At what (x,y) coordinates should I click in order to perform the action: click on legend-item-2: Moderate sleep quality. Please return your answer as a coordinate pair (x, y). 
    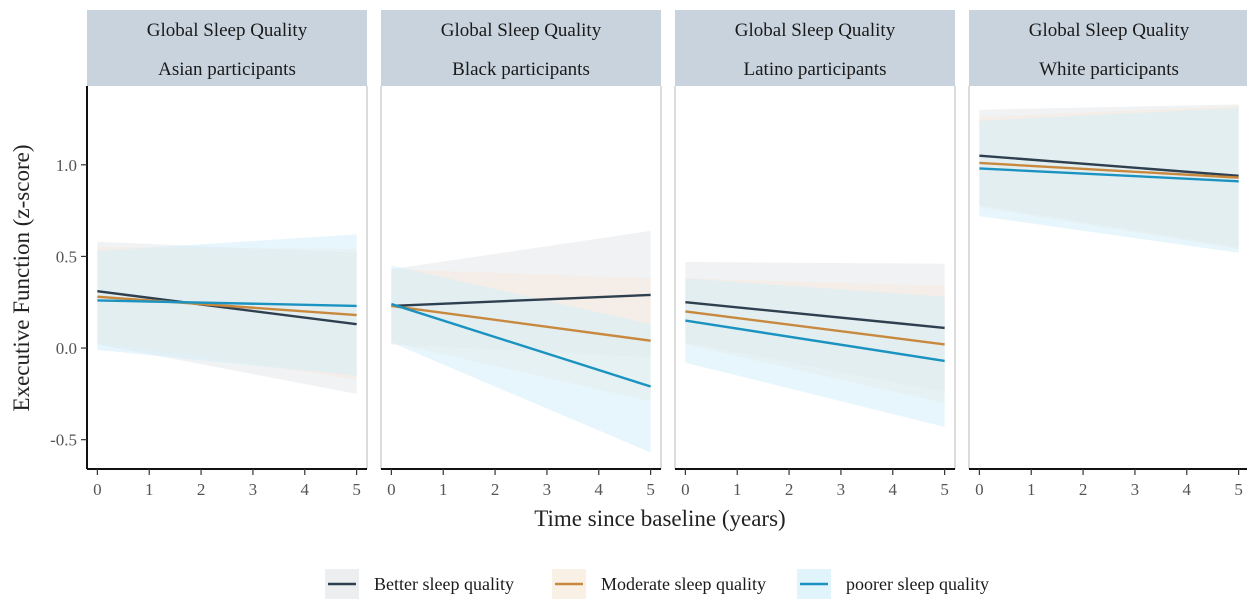
    Looking at the image, I should click on (659, 584).